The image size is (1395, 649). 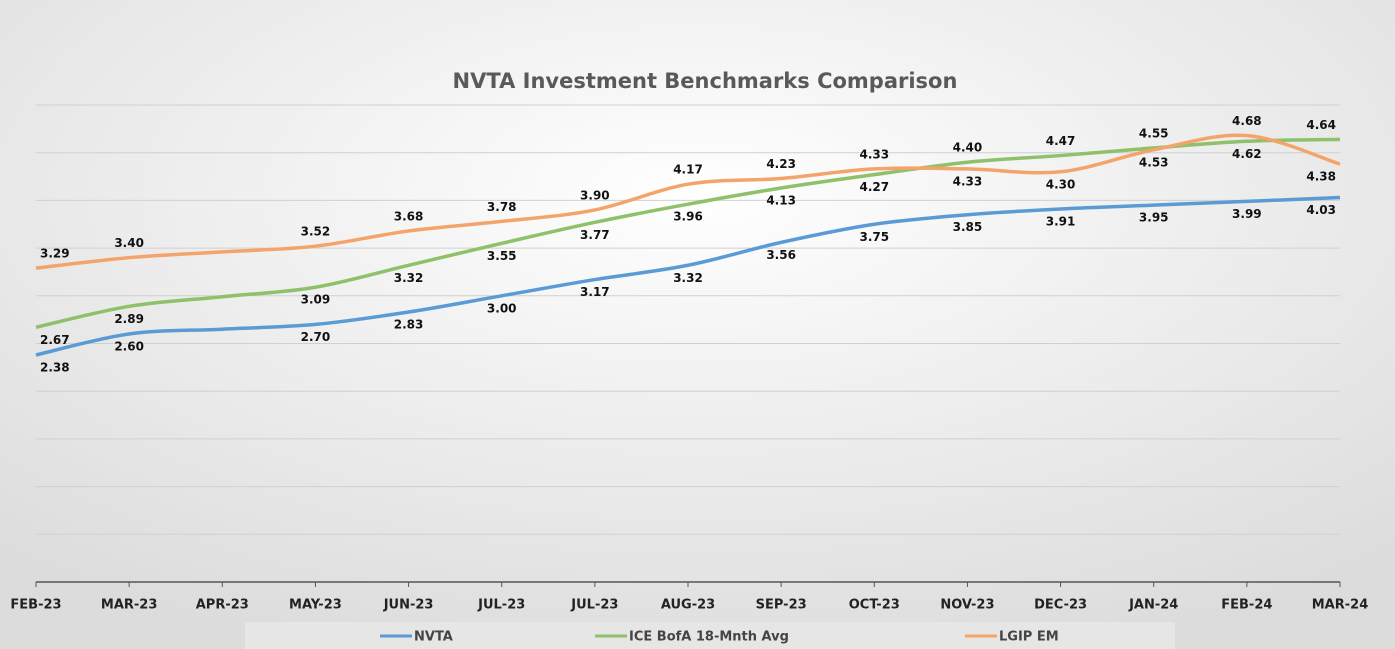 I want to click on data-label: 2.38, so click(x=55, y=367).